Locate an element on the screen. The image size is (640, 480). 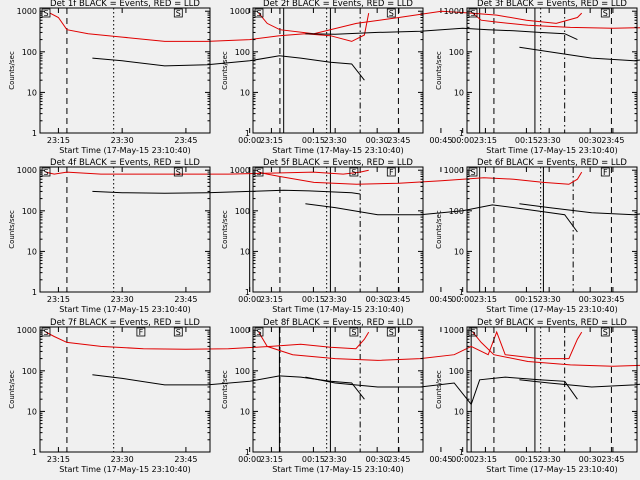
panel-title: Det 9f BLACK = Events, RED = LLD is located at coordinates (552, 323).